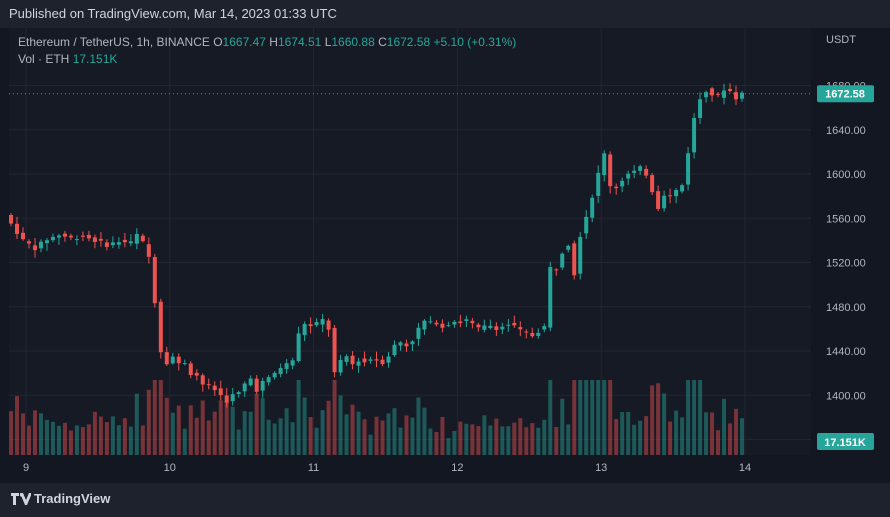  Describe the element at coordinates (745, 468) in the screenshot. I see `x-tick-label: 14` at that location.